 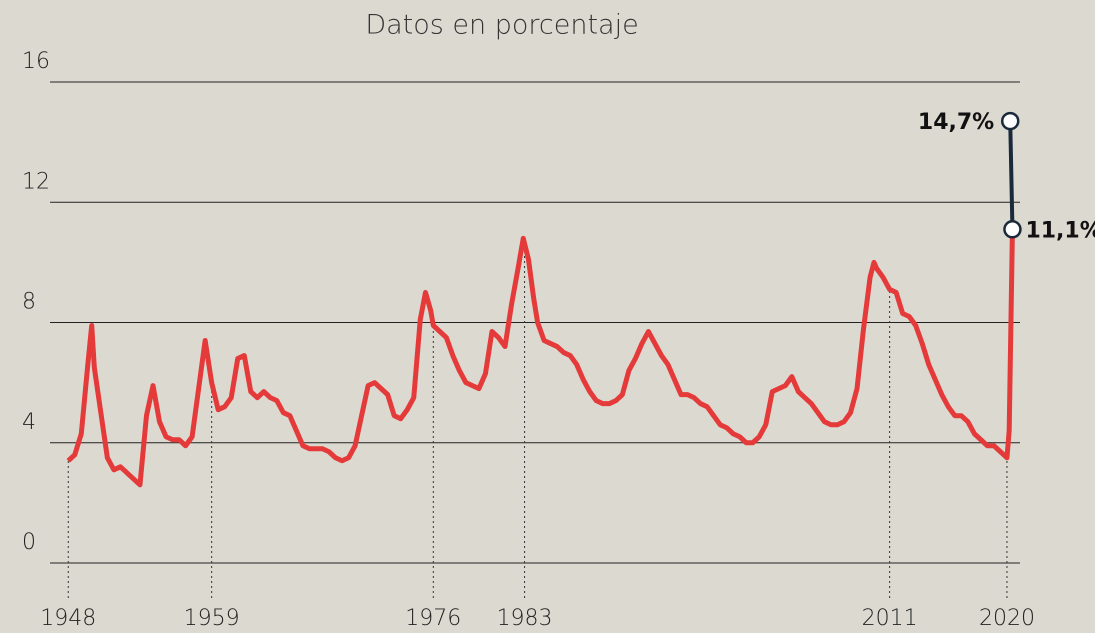 What do you see at coordinates (501, 25) in the screenshot?
I see `chart-title: Datos en porcentaje` at bounding box center [501, 25].